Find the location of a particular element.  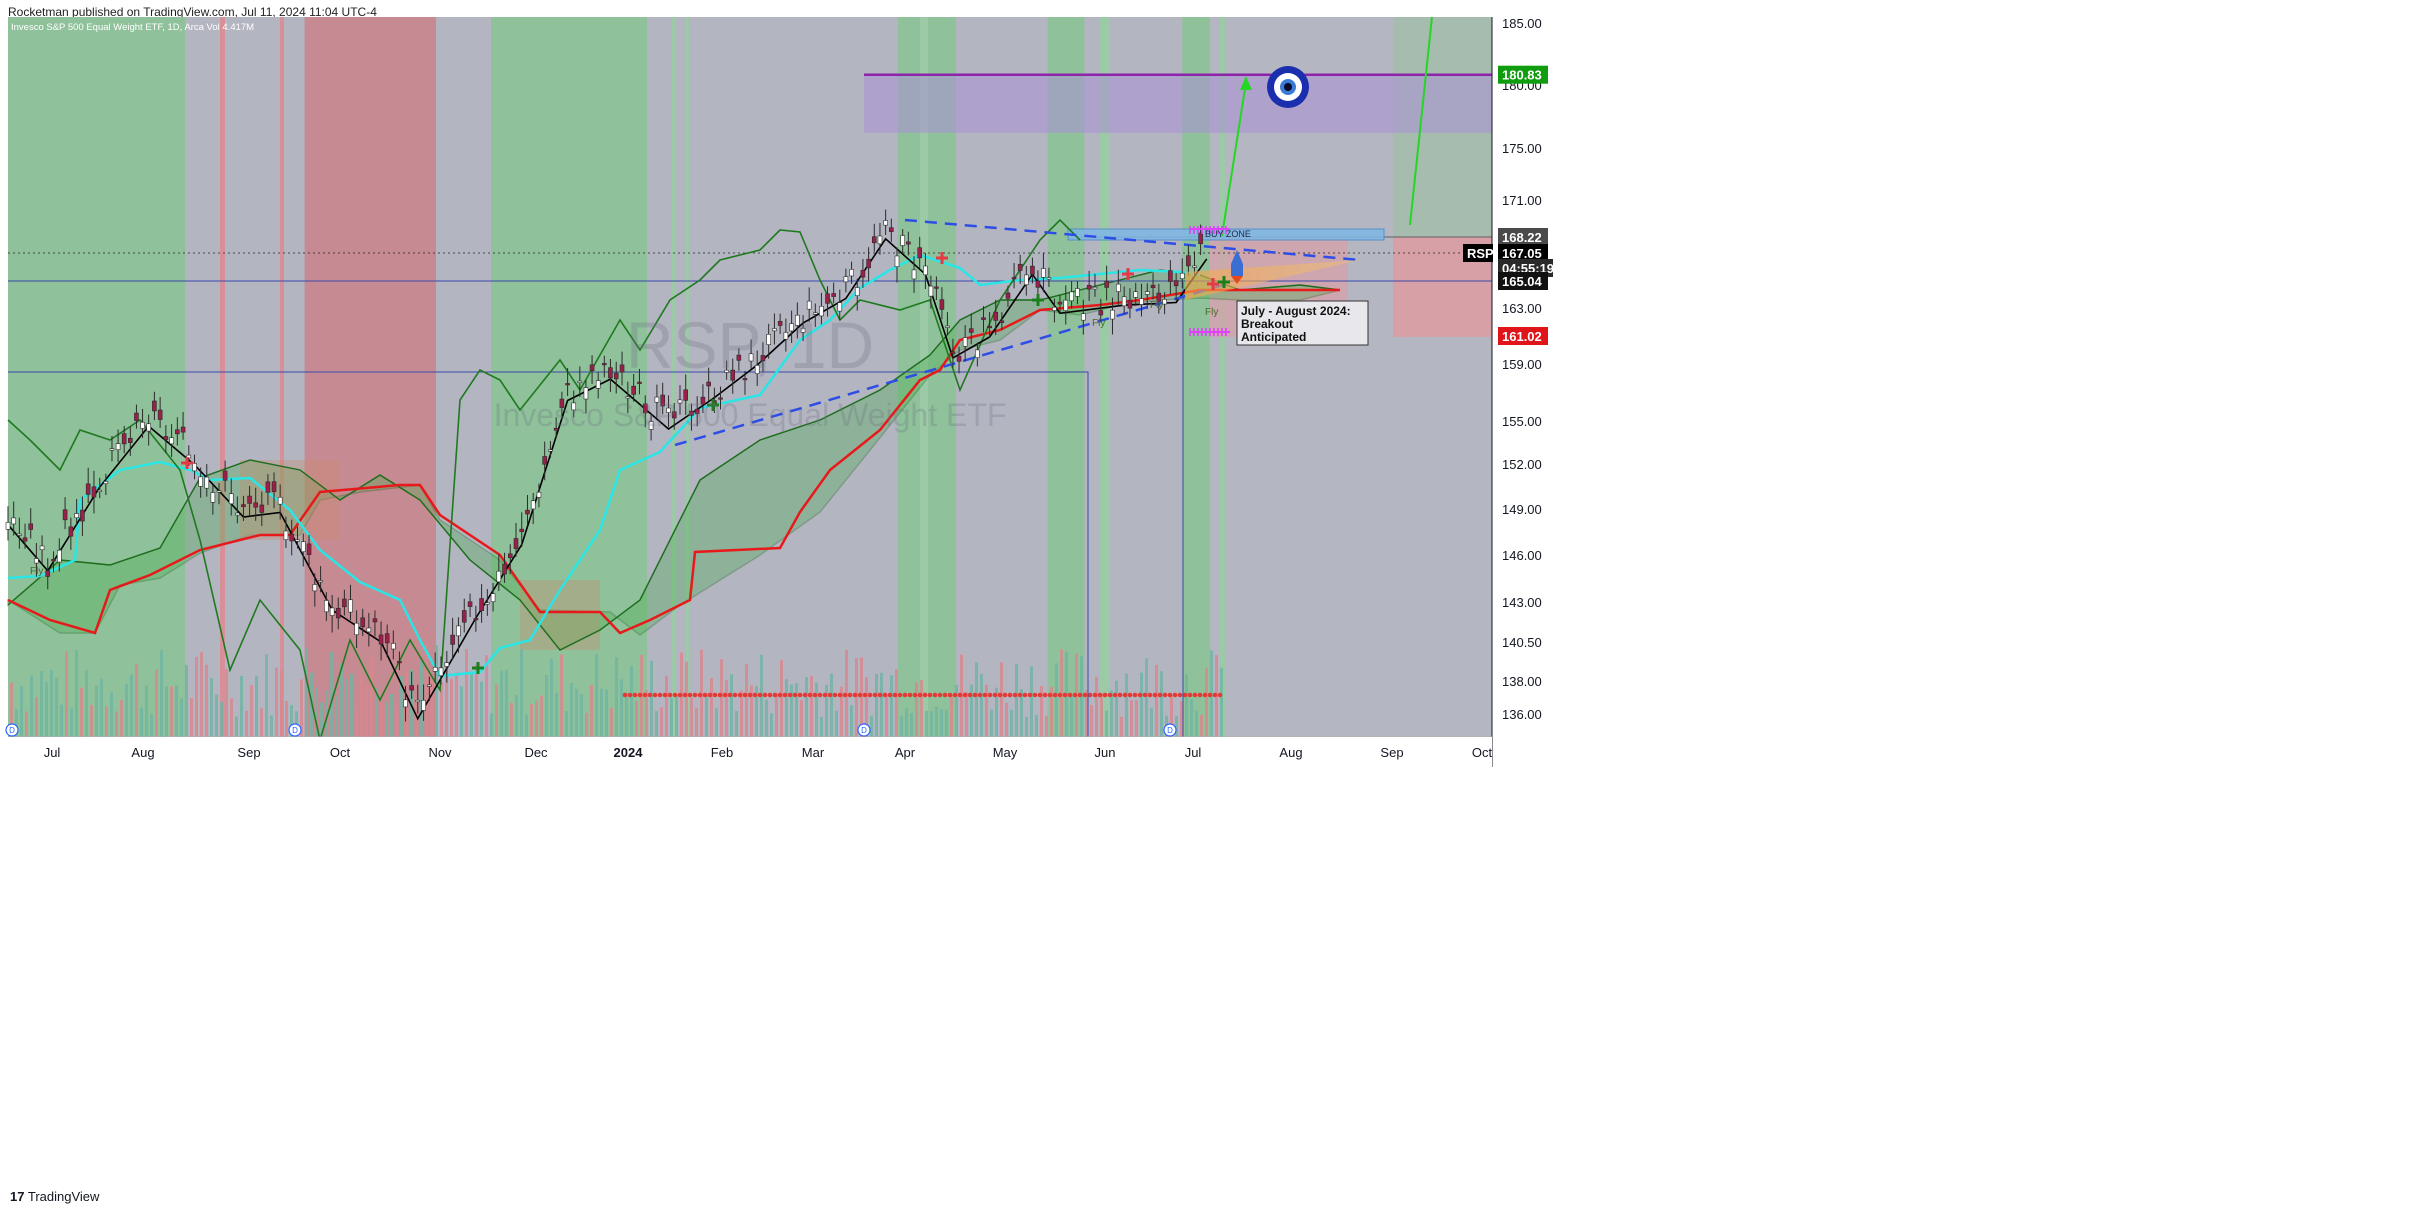

y-tick-label: 149.00 is located at coordinates (1522, 509).